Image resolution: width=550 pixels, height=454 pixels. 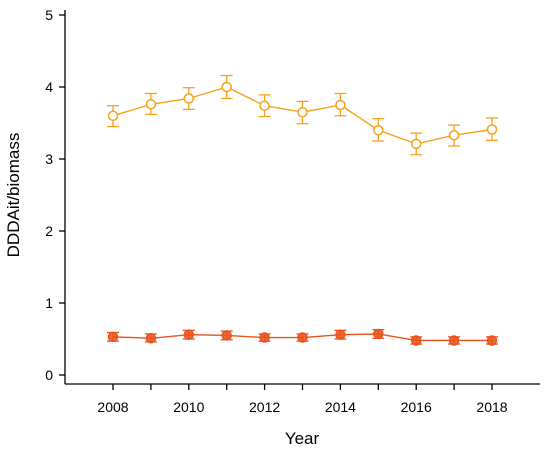 What do you see at coordinates (112, 407) in the screenshot?
I see `x-tick-label: 2008` at bounding box center [112, 407].